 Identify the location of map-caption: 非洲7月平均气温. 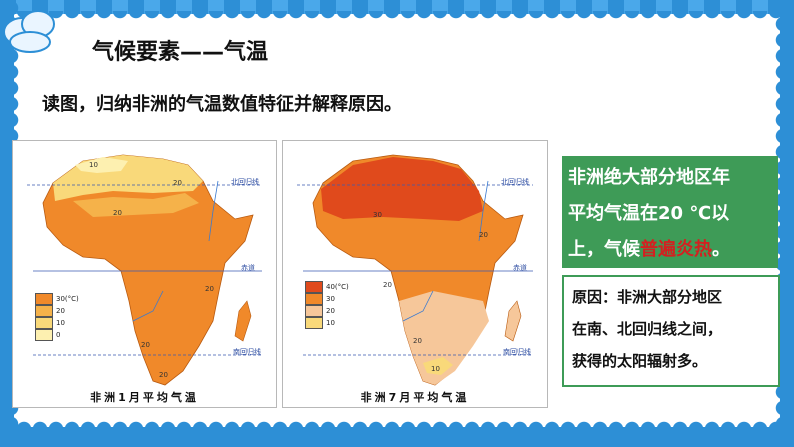
(415, 397).